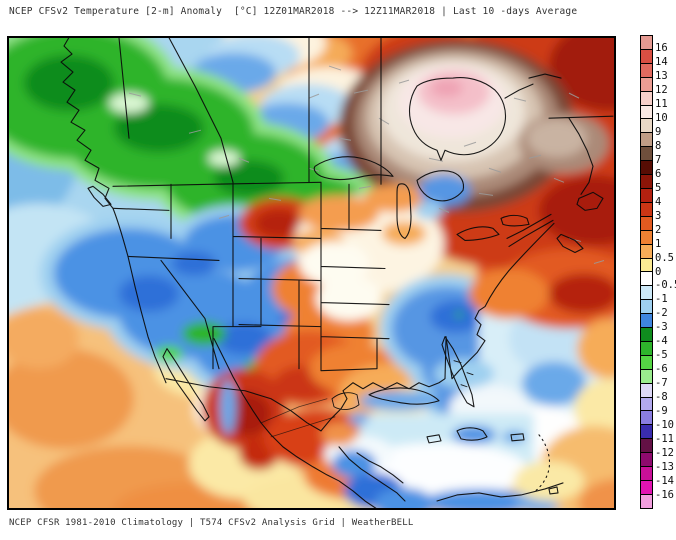  I want to click on colorbar-tick-label: -13, so click(664, 466).